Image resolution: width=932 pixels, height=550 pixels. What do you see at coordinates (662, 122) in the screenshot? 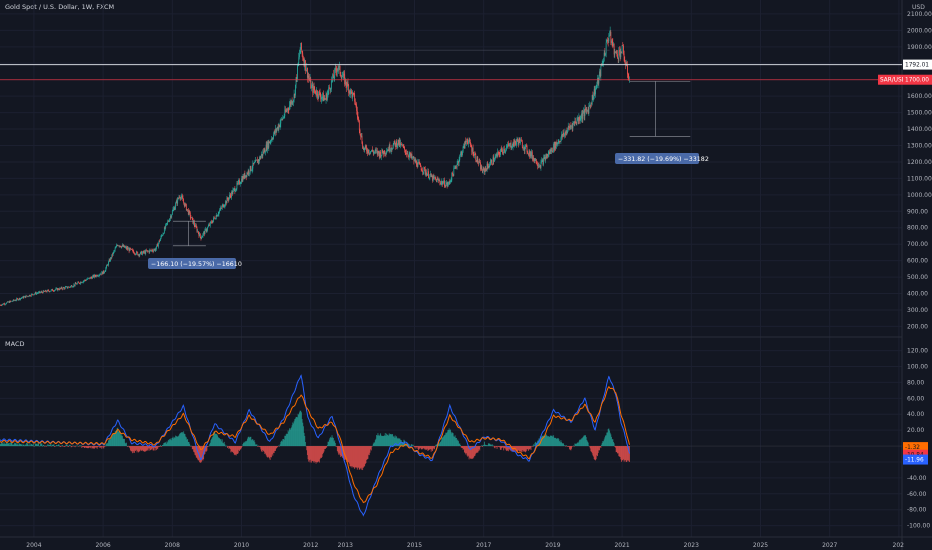
I see `price-range-measure: −331.82 (−19.69%) −33182` at bounding box center [662, 122].